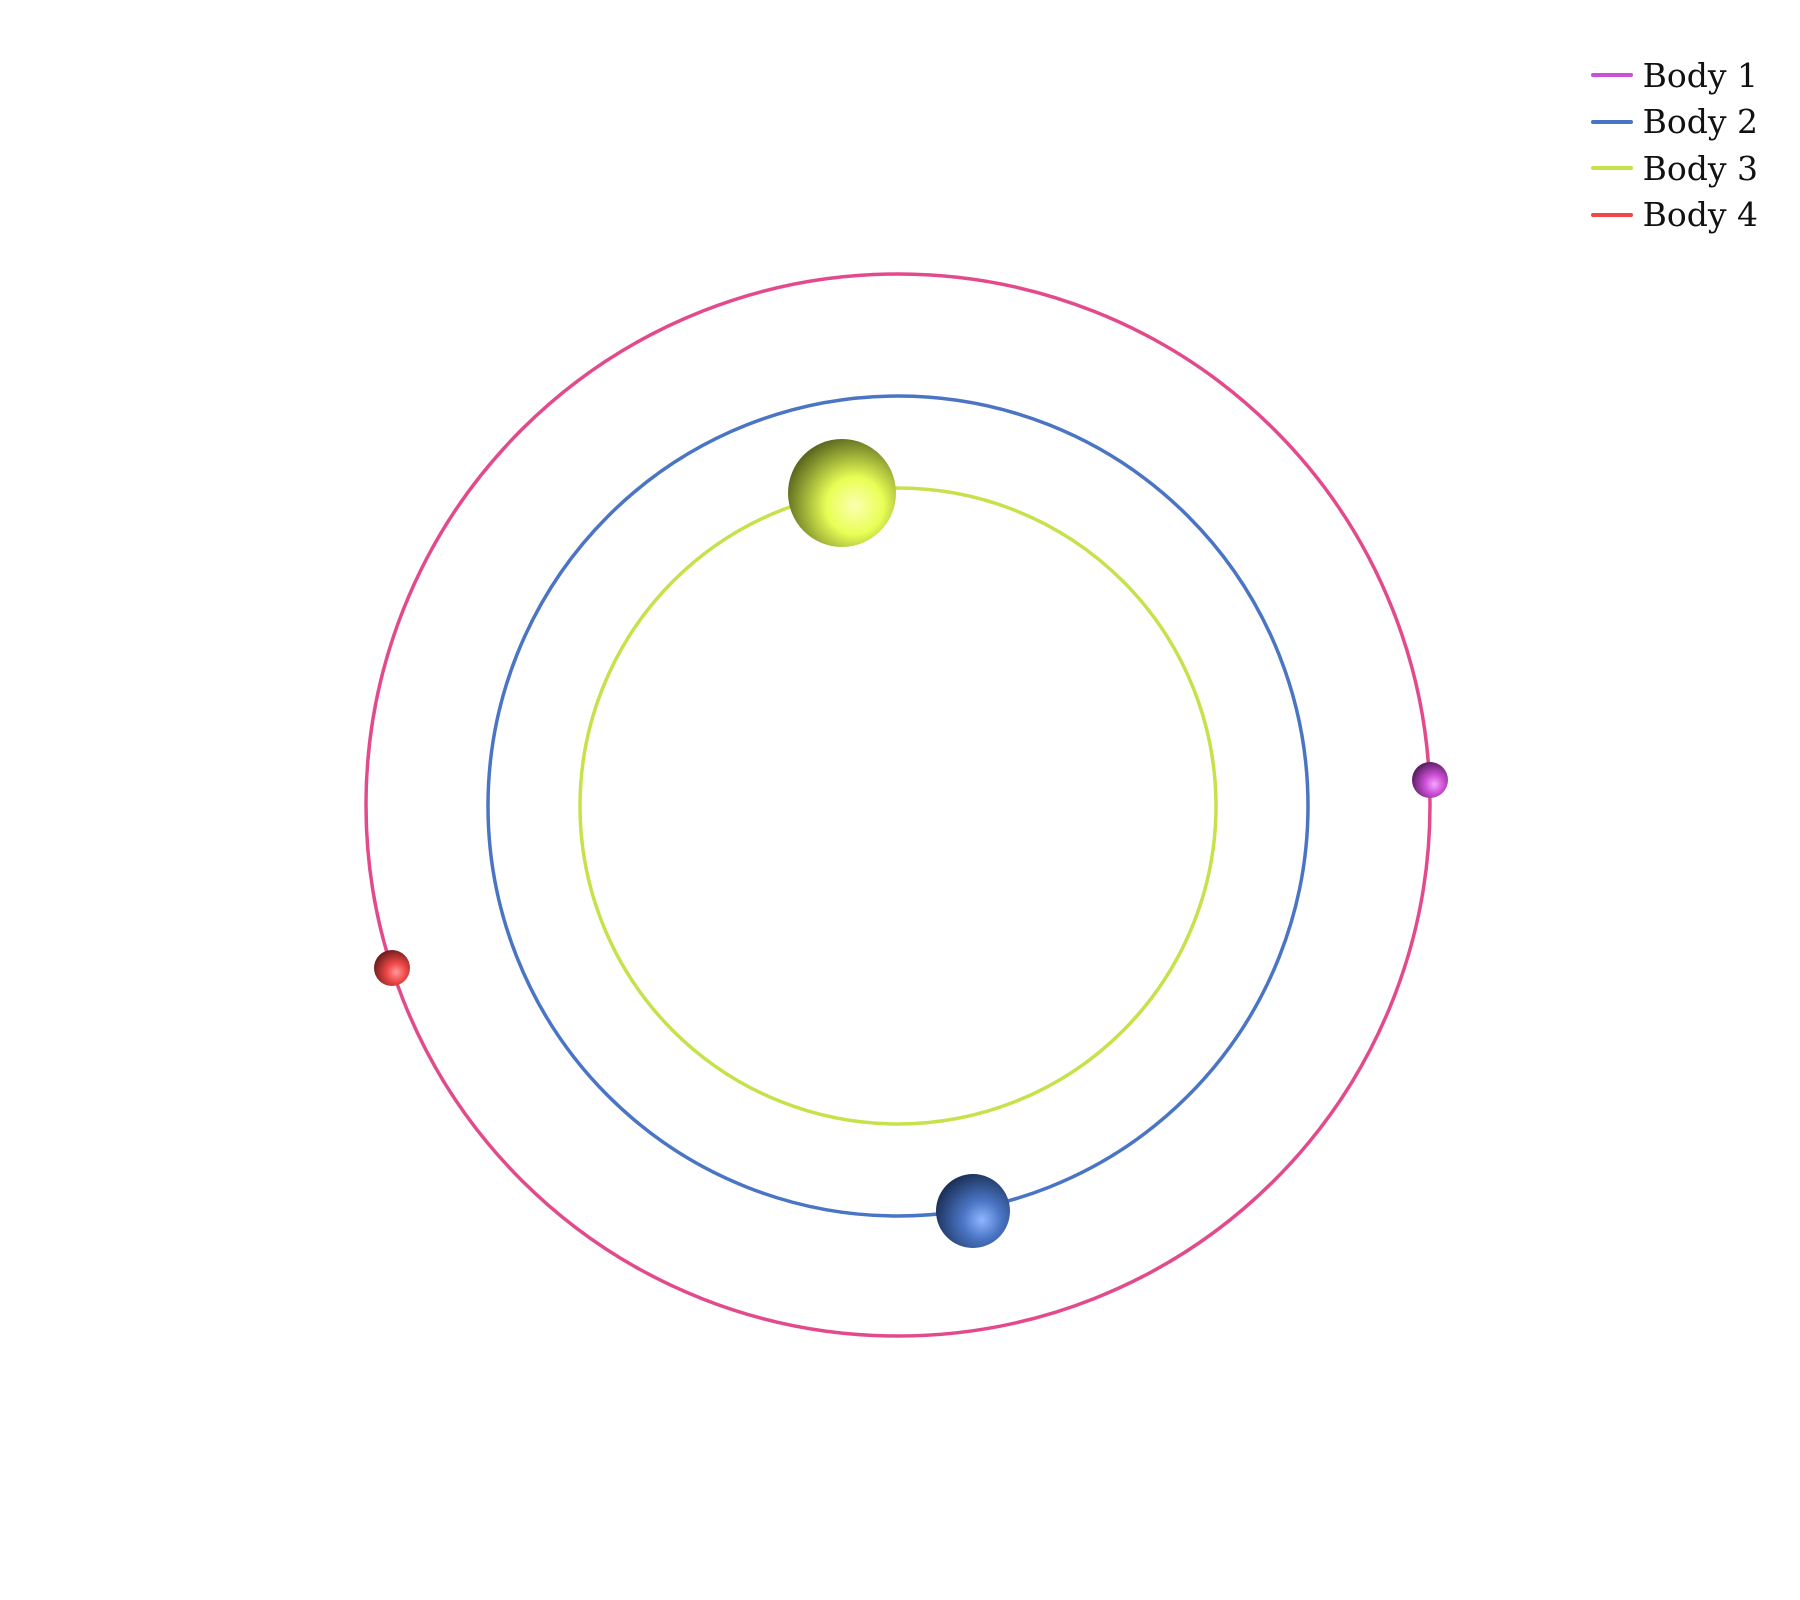  I want to click on legend-label-body-3: Body 3, so click(1700, 168).